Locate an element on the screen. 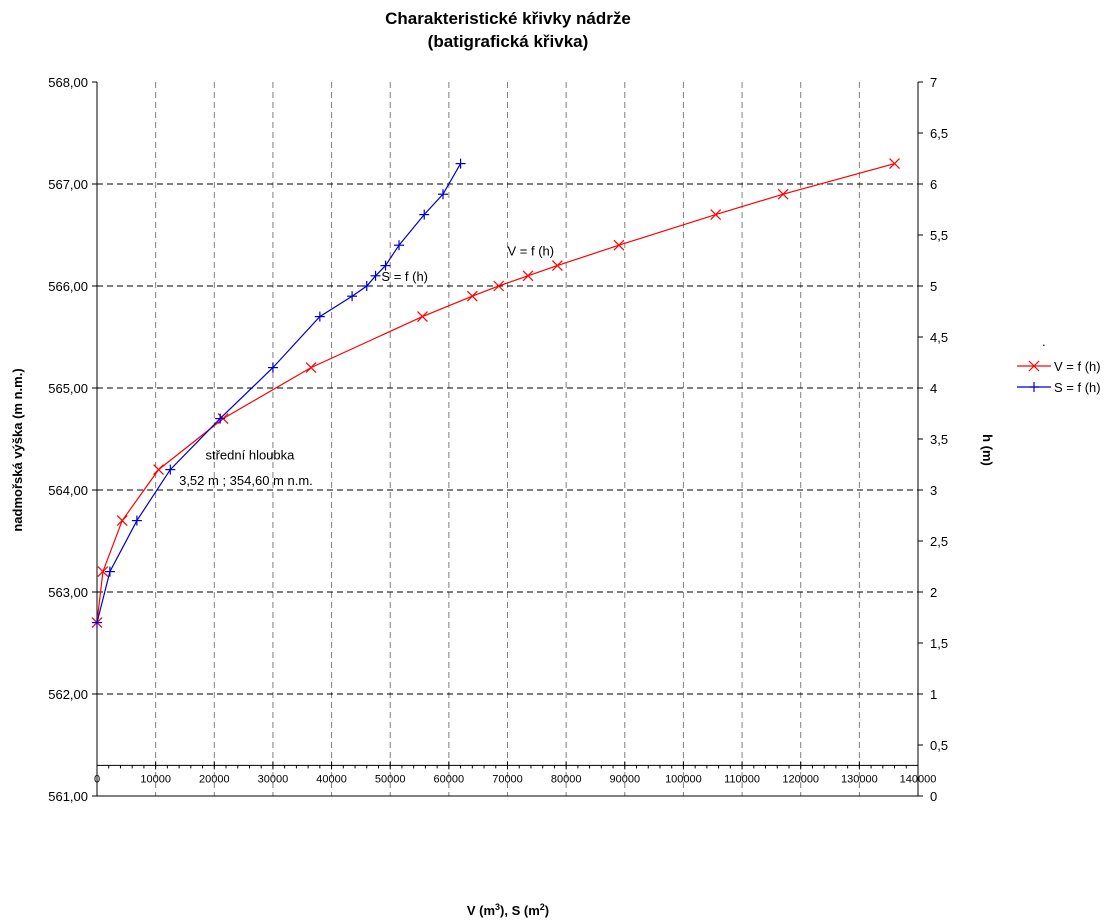 Image resolution: width=1111 pixels, height=924 pixels. y2-axis-label: h (m) is located at coordinates (987, 450).